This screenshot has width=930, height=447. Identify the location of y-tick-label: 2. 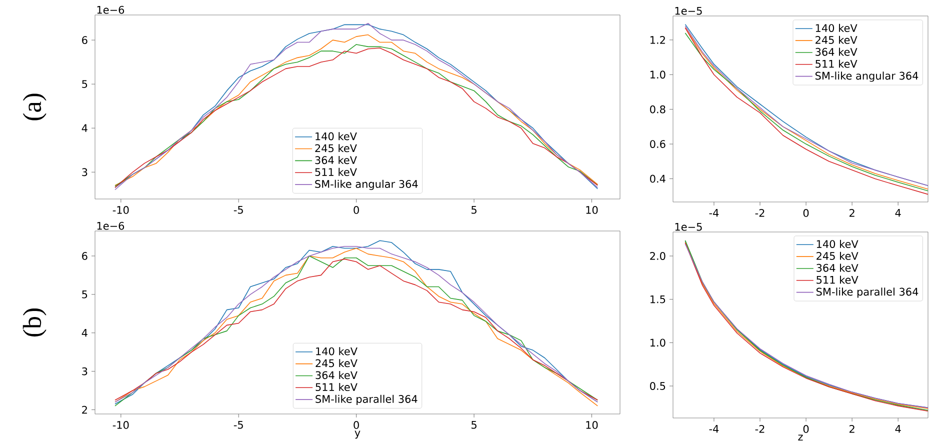
(84, 410).